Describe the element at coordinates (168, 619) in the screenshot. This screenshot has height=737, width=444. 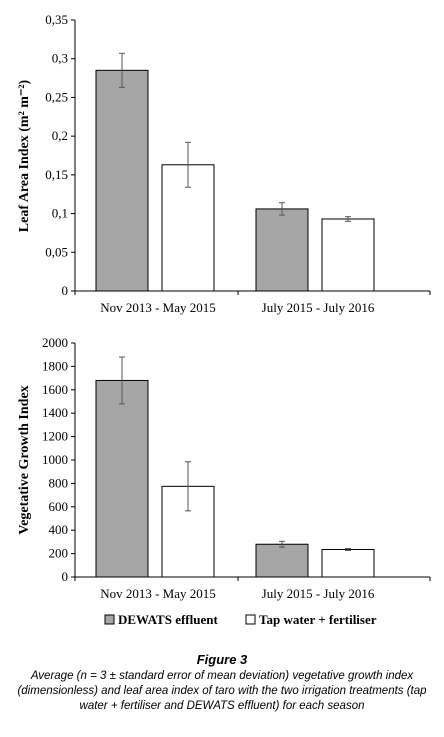
I see `legend-label: DEWATS effluent` at that location.